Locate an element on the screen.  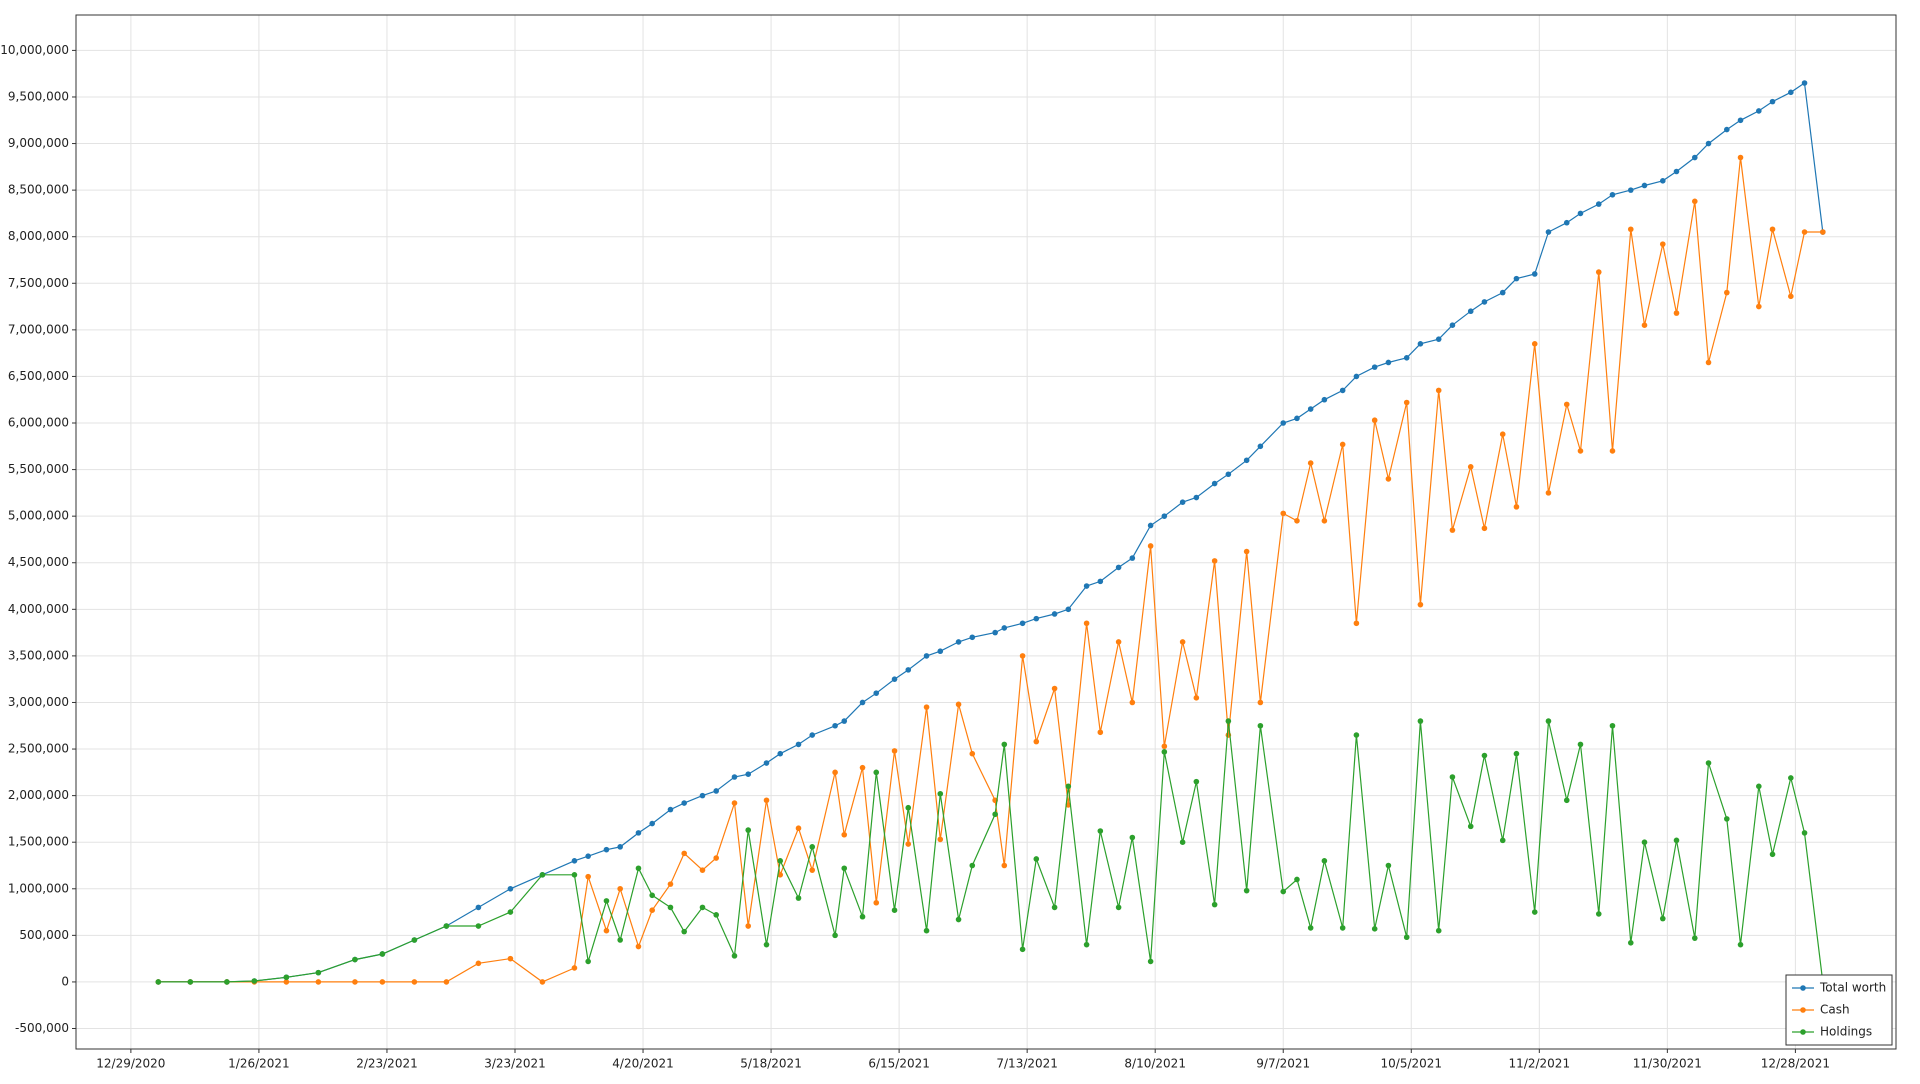
legend-label: Cash is located at coordinates (1835, 1010).